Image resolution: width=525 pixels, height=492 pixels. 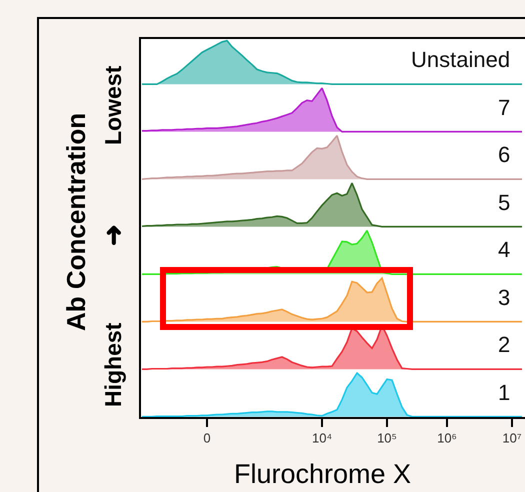 What do you see at coordinates (460, 59) in the screenshot?
I see `series-label: Unstained` at bounding box center [460, 59].